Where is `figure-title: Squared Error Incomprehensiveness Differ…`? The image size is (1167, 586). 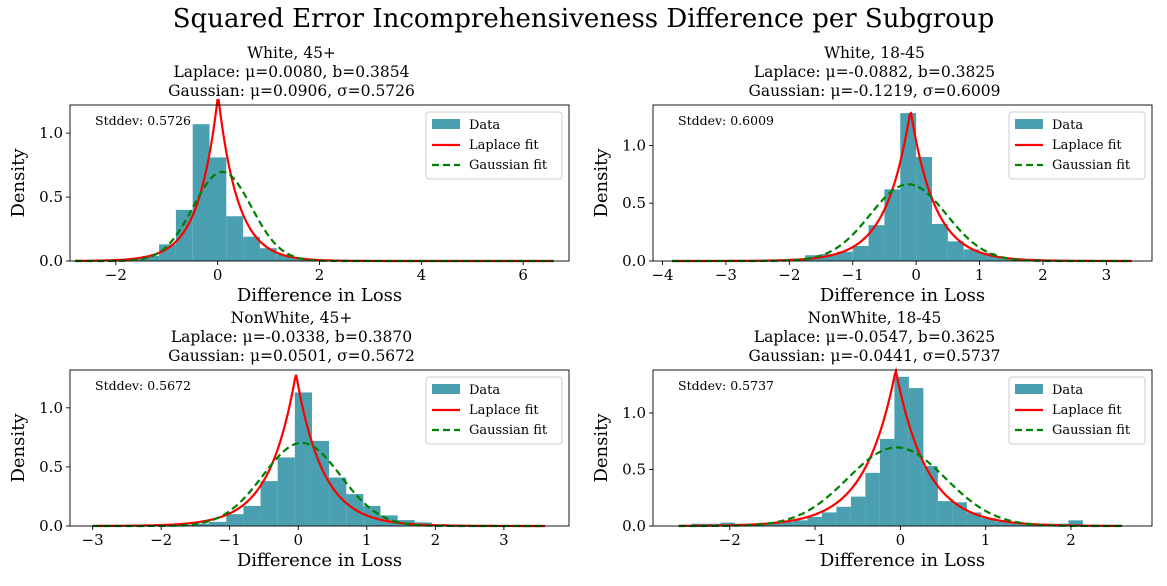
figure-title: Squared Error Incomprehensiveness Differ… is located at coordinates (583, 19).